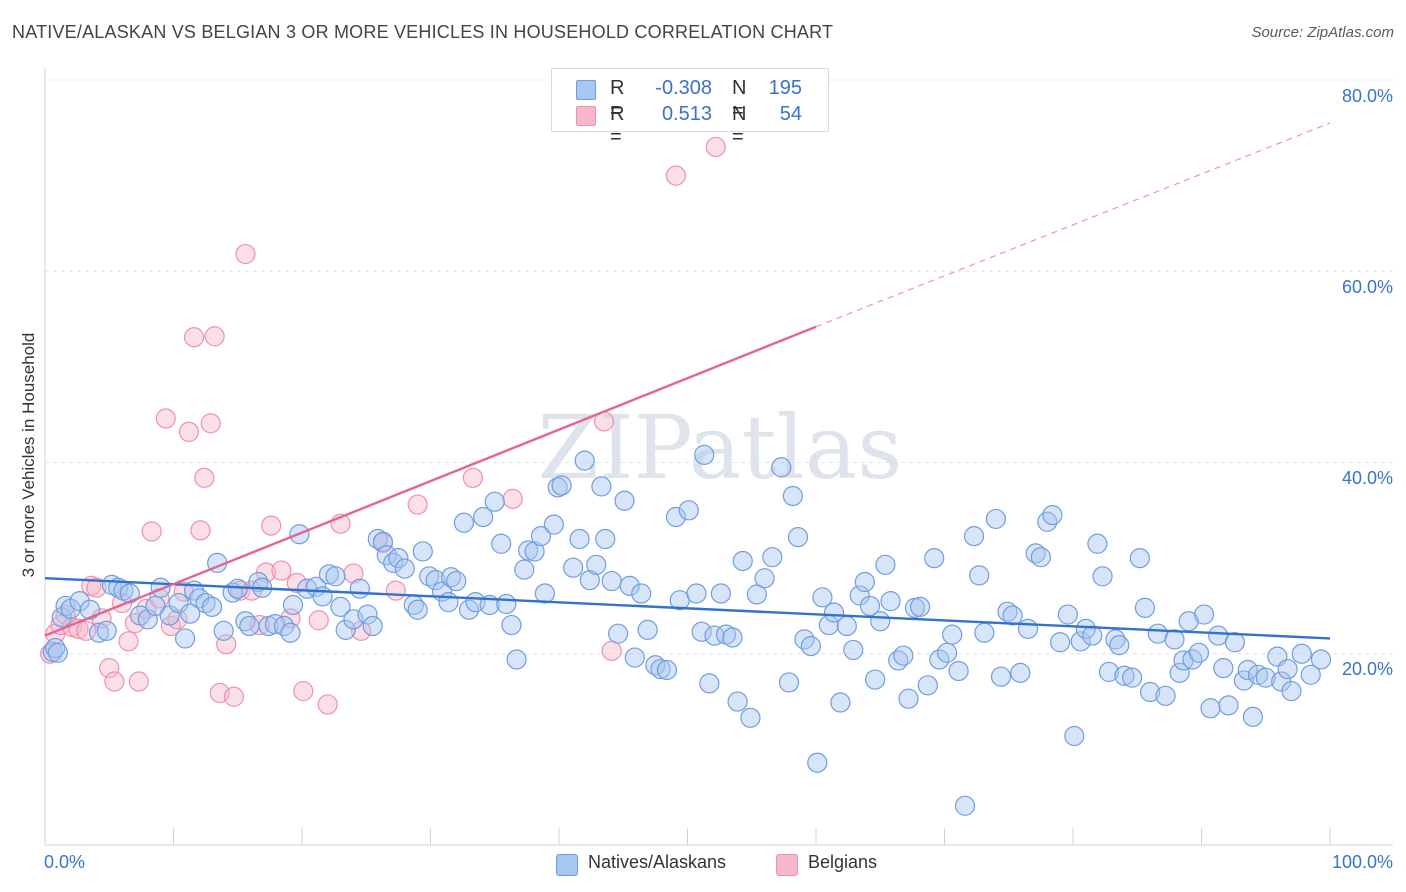 The height and width of the screenshot is (892, 1406). Describe the element at coordinates (1322, 32) in the screenshot. I see `source-label: Source: ZipAtlas.com` at that location.